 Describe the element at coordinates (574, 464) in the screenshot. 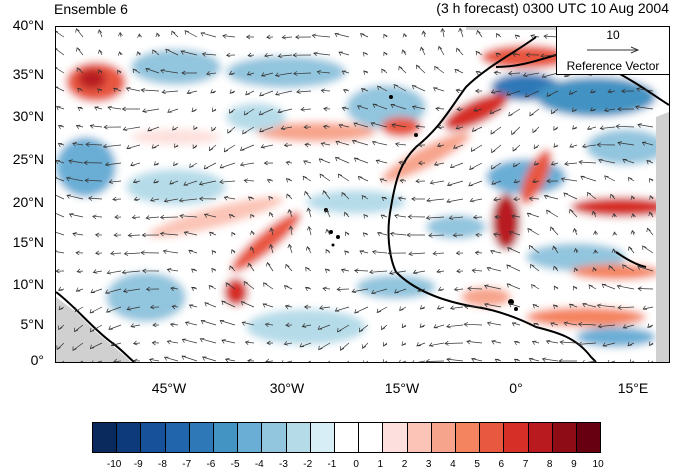

I see `colorbar-label: 9` at that location.